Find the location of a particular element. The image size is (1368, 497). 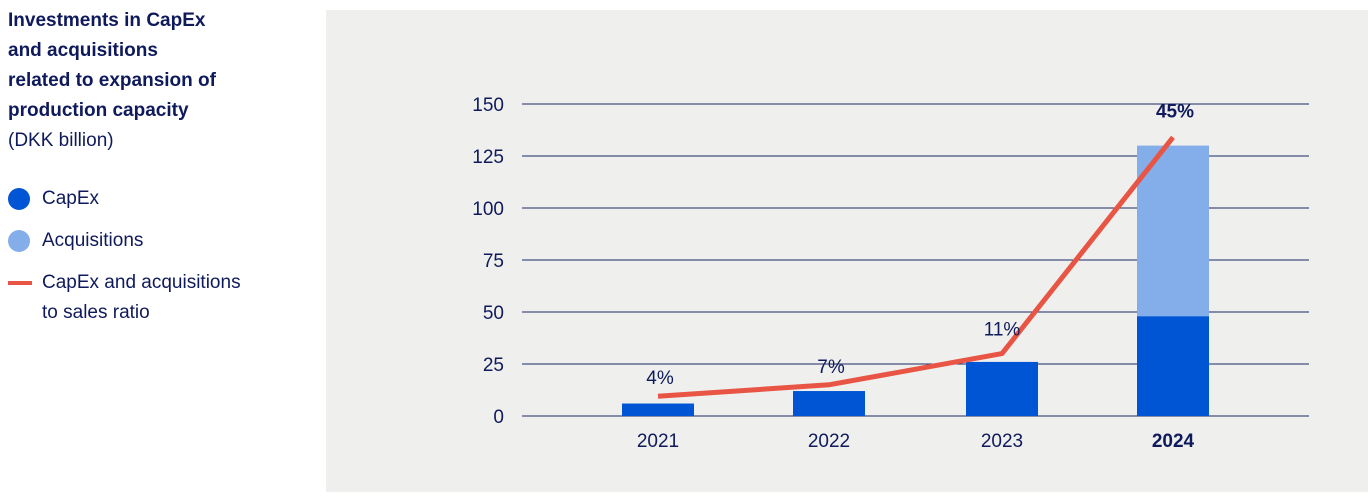

legend-item-acquisitions: Acquisitions is located at coordinates (158, 241).